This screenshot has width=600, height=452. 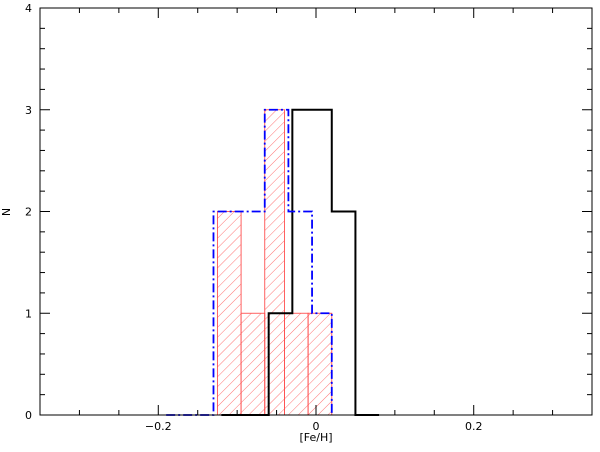 I want to click on x-tick-label: 0.2, so click(x=474, y=426).